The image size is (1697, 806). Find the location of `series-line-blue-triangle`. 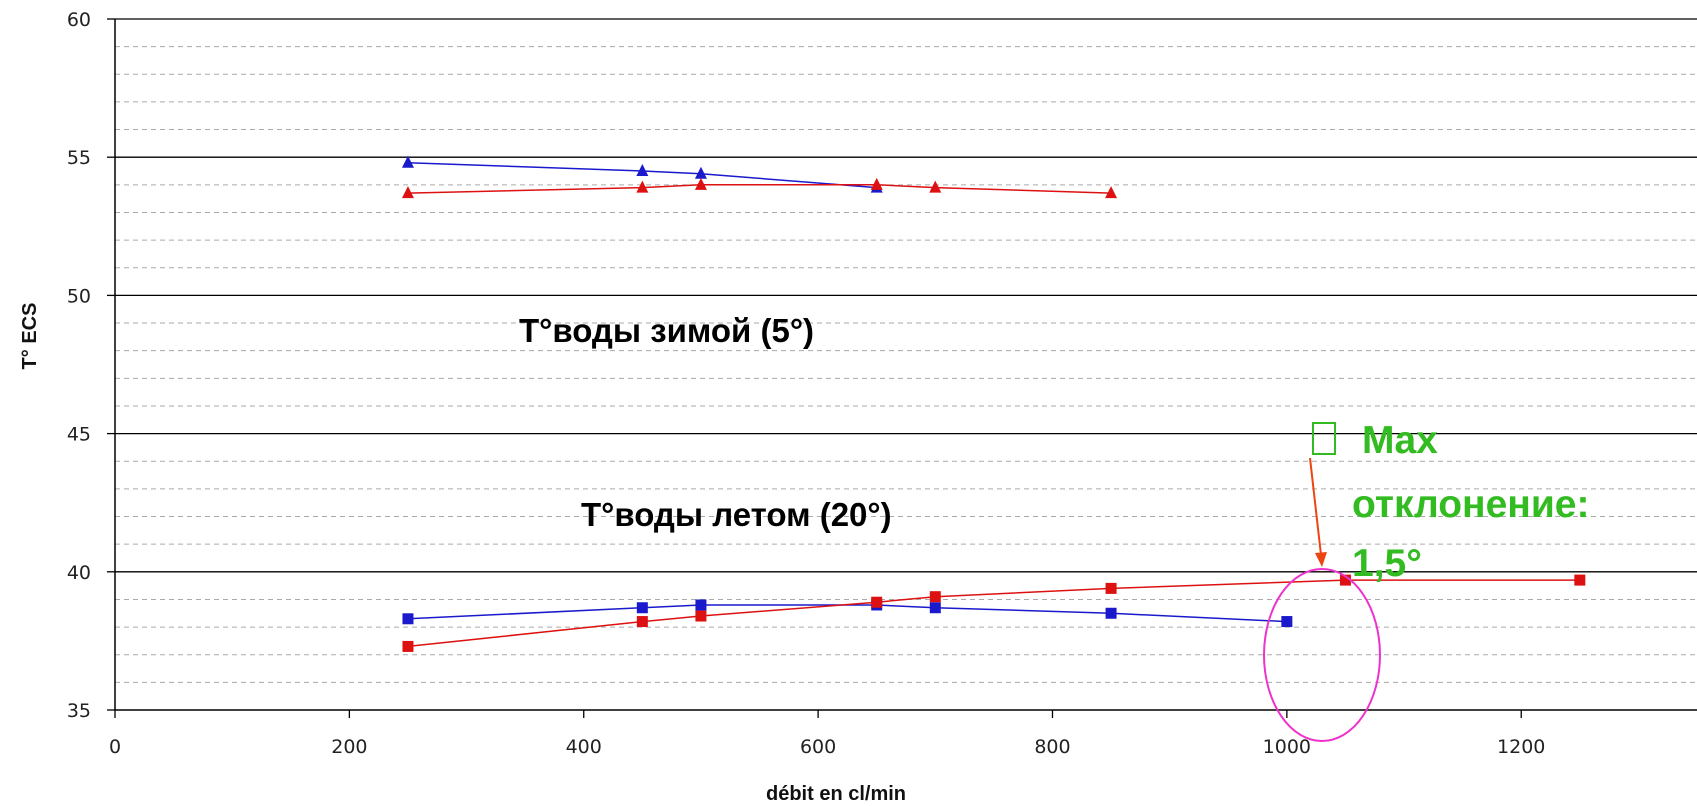

series-line-blue-triangle is located at coordinates (642, 175).